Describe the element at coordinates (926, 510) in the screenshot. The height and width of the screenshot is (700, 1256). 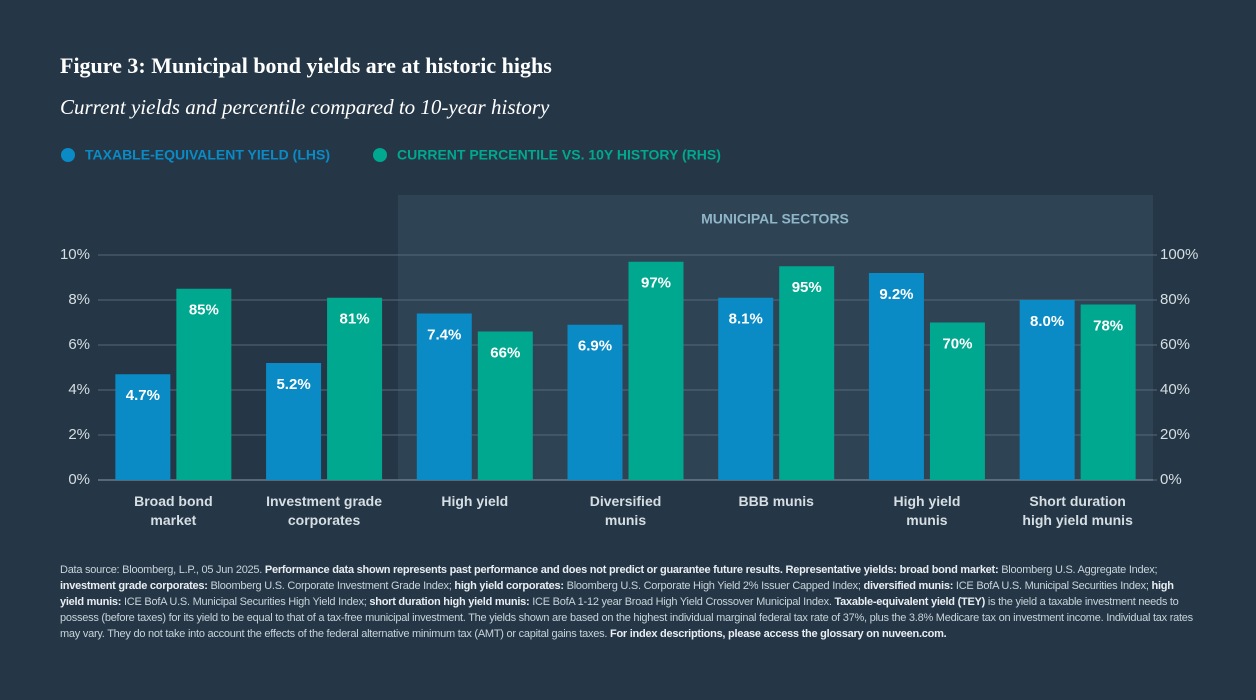
I see `x-tick-label: High yield munis` at that location.